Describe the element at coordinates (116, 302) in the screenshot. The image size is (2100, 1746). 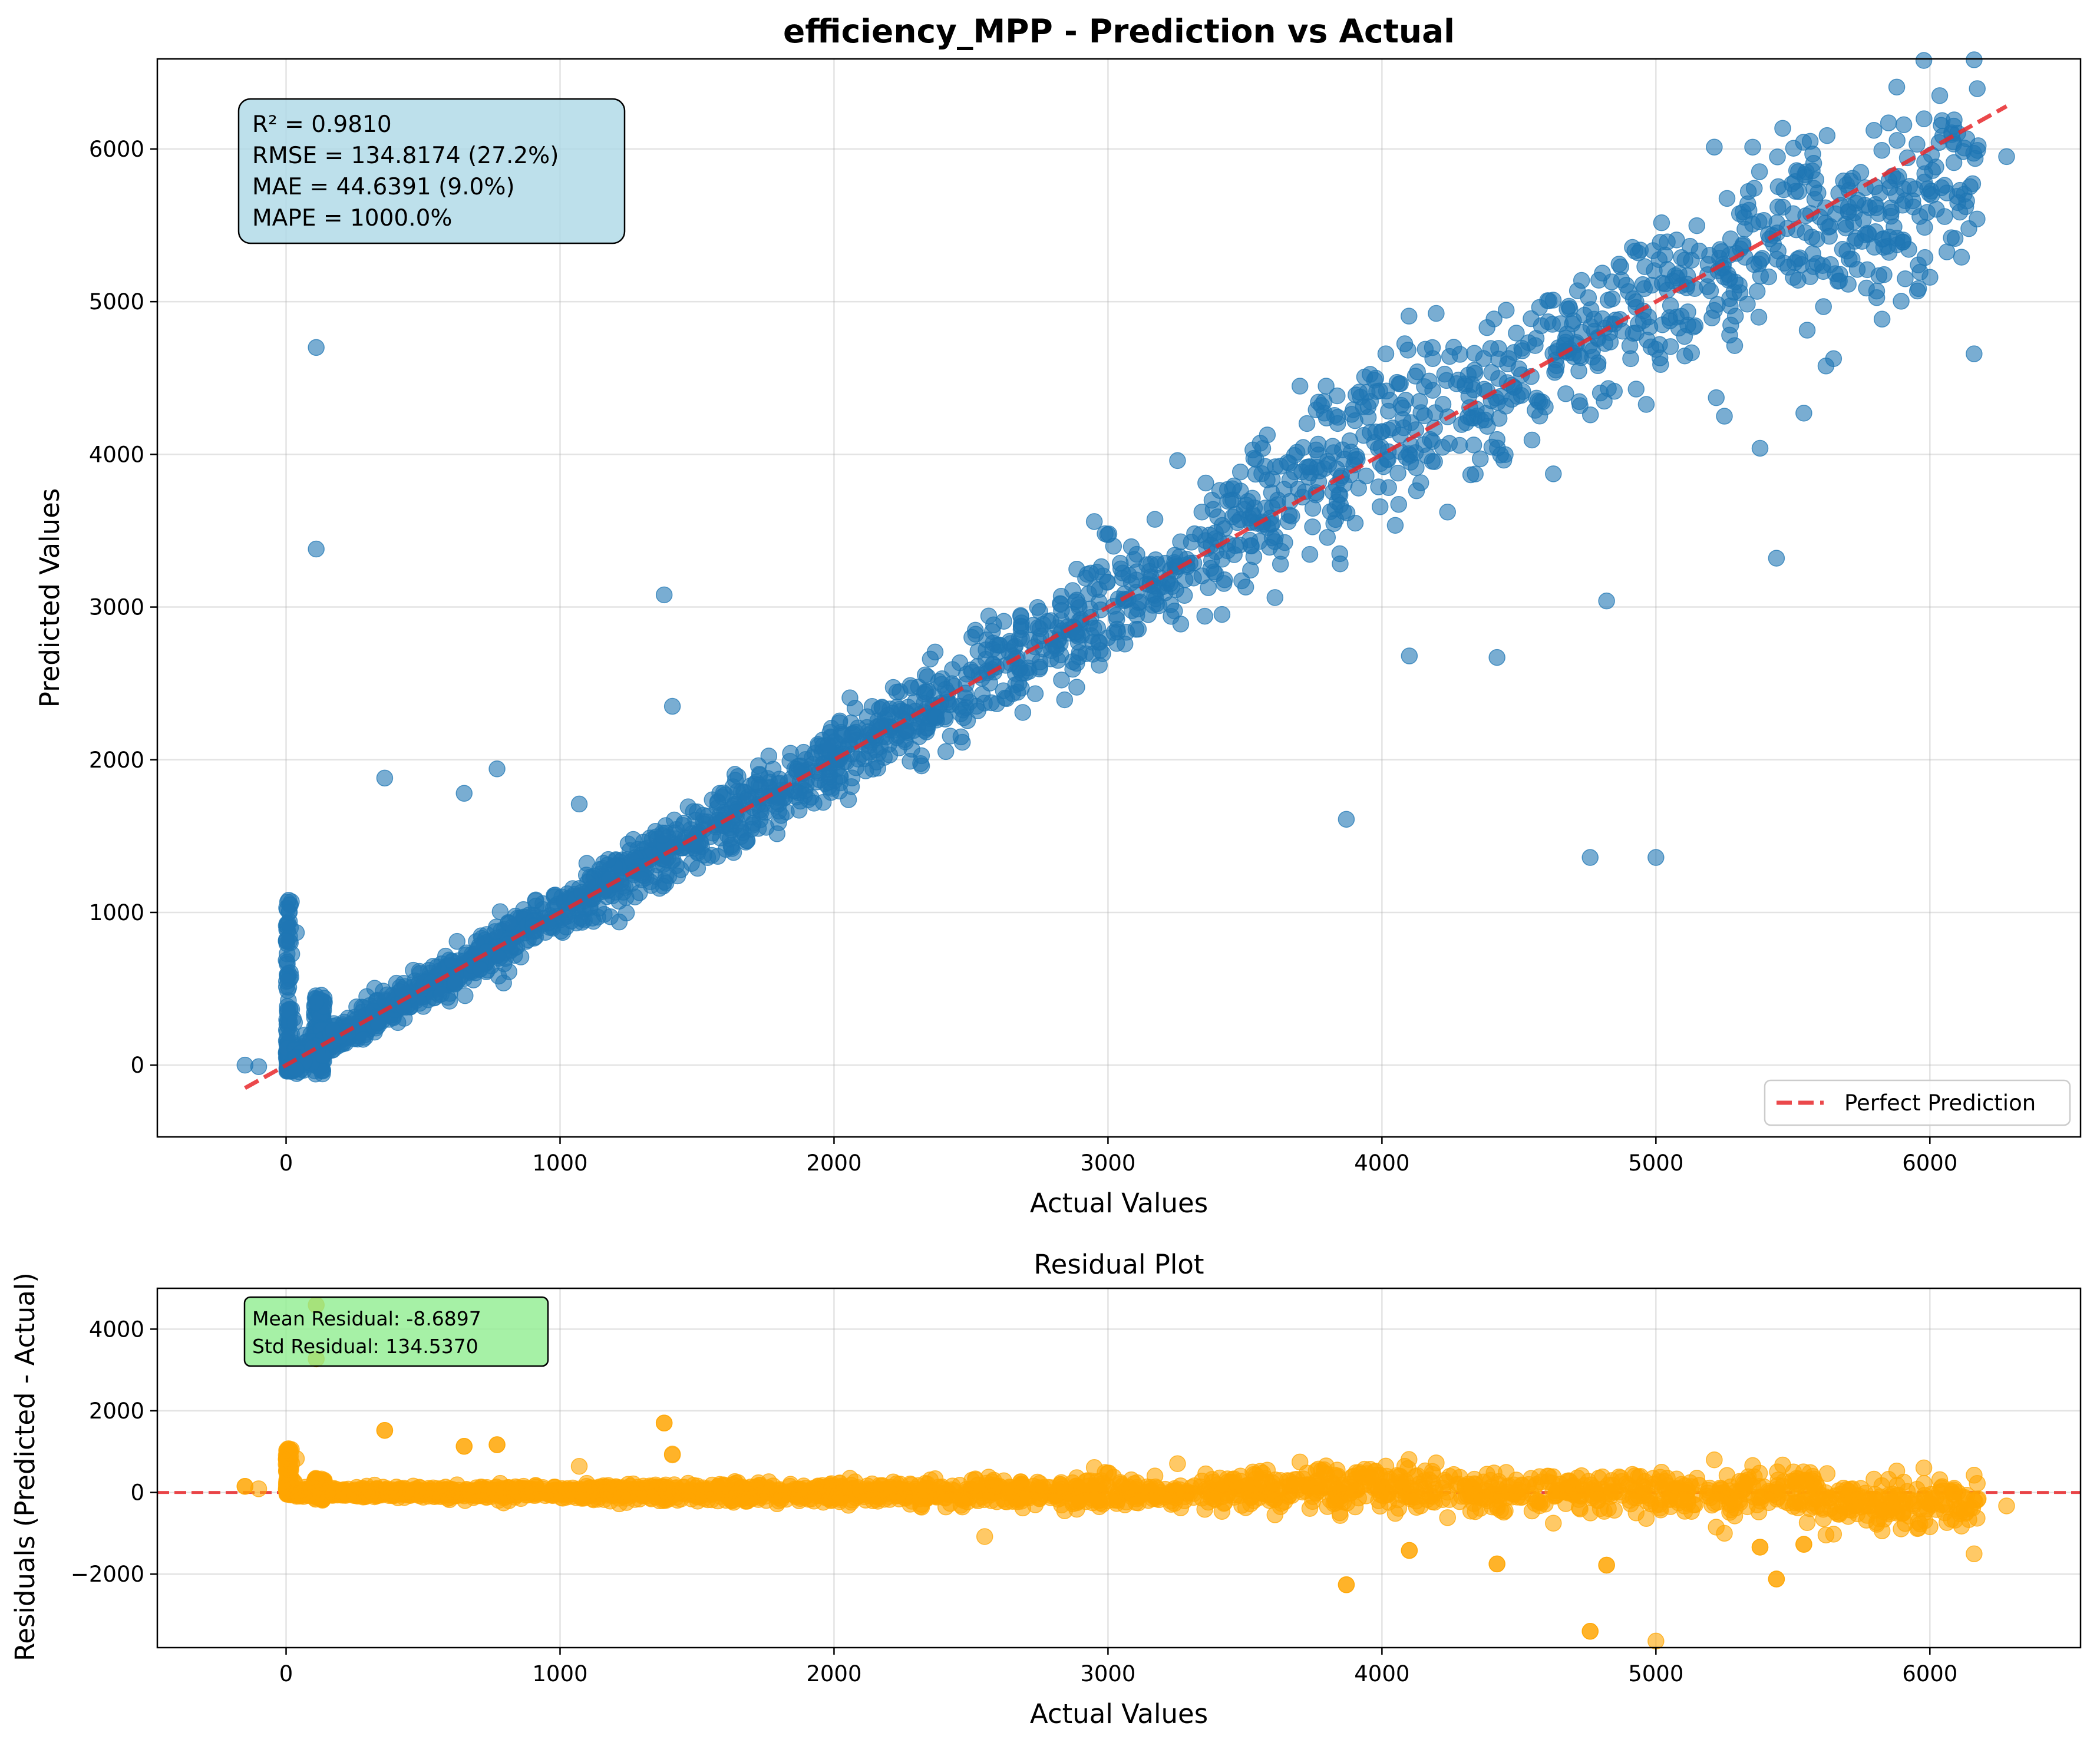
I see `main-y-tick-label: 5000` at that location.